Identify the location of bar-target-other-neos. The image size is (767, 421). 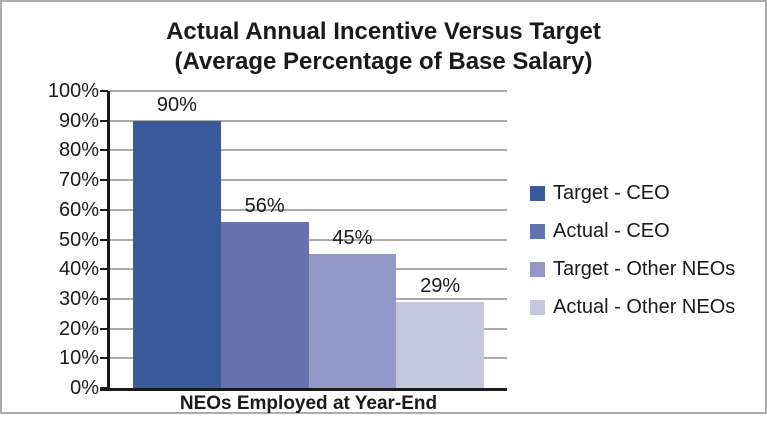
(352, 321).